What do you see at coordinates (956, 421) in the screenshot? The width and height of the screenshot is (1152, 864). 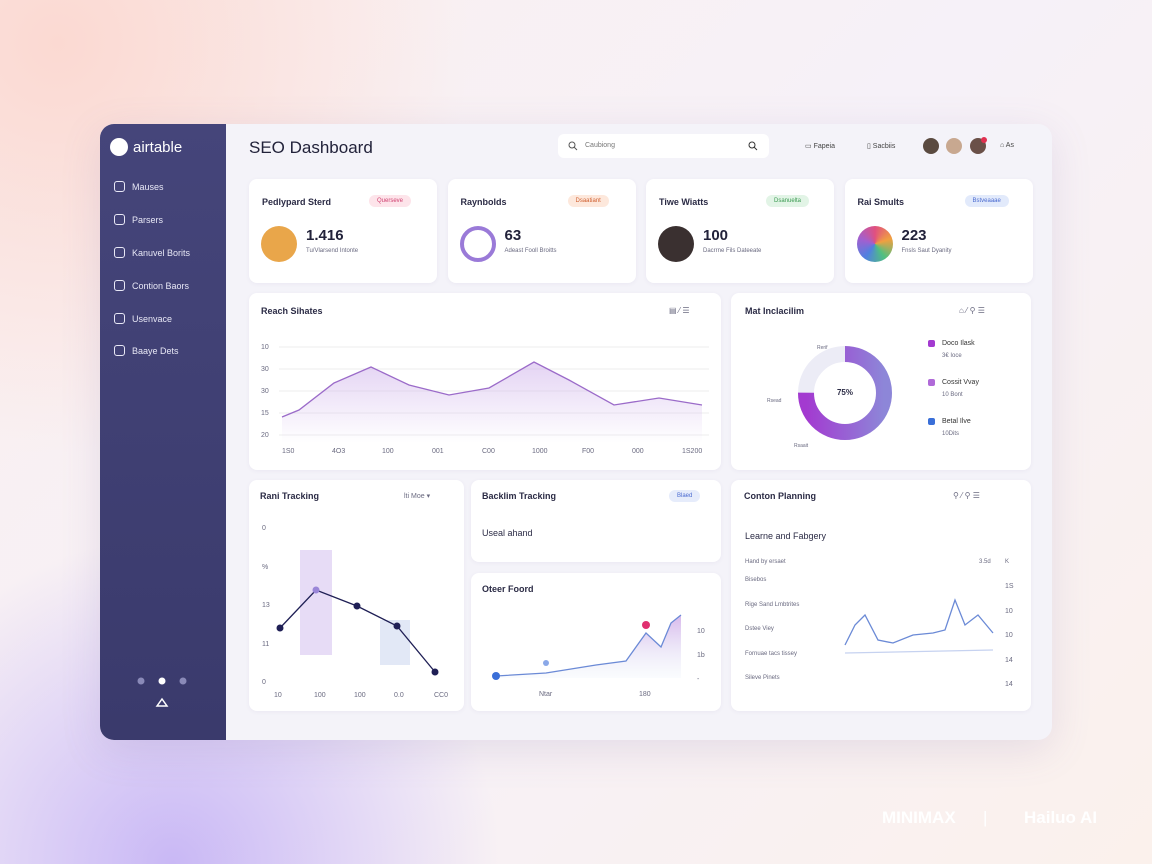 I see `legend-label: Betal Ilve` at bounding box center [956, 421].